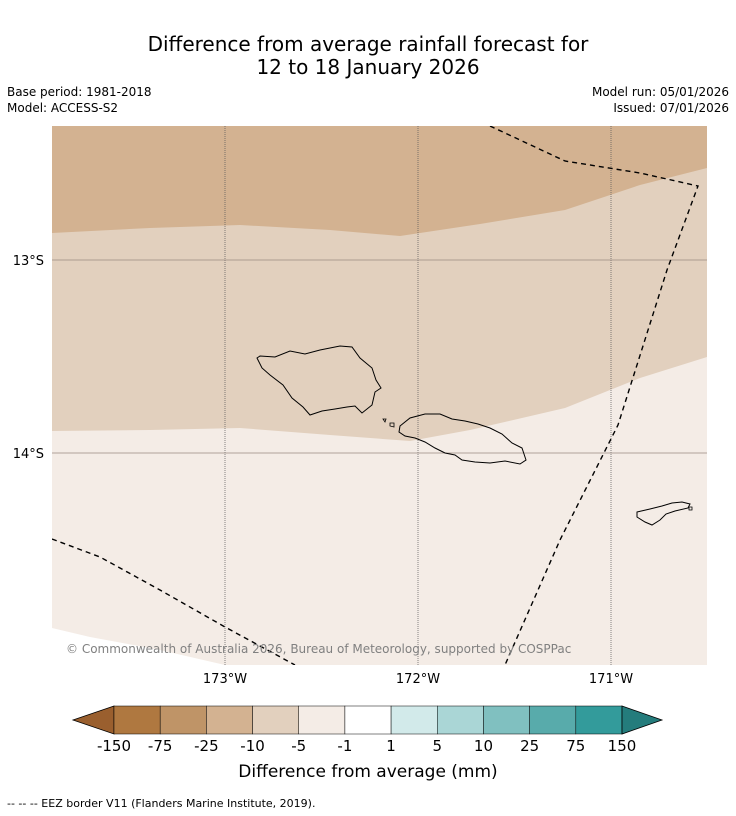 Image resolution: width=736 pixels, height=816 pixels. What do you see at coordinates (28, 261) in the screenshot?
I see `lat-label-13s: 13°S` at bounding box center [28, 261].